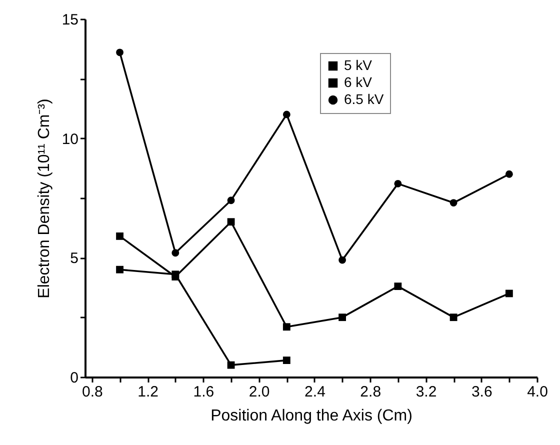 Image resolution: width=560 pixels, height=445 pixels. I want to click on x-tick-label: 1.2, so click(148, 392).